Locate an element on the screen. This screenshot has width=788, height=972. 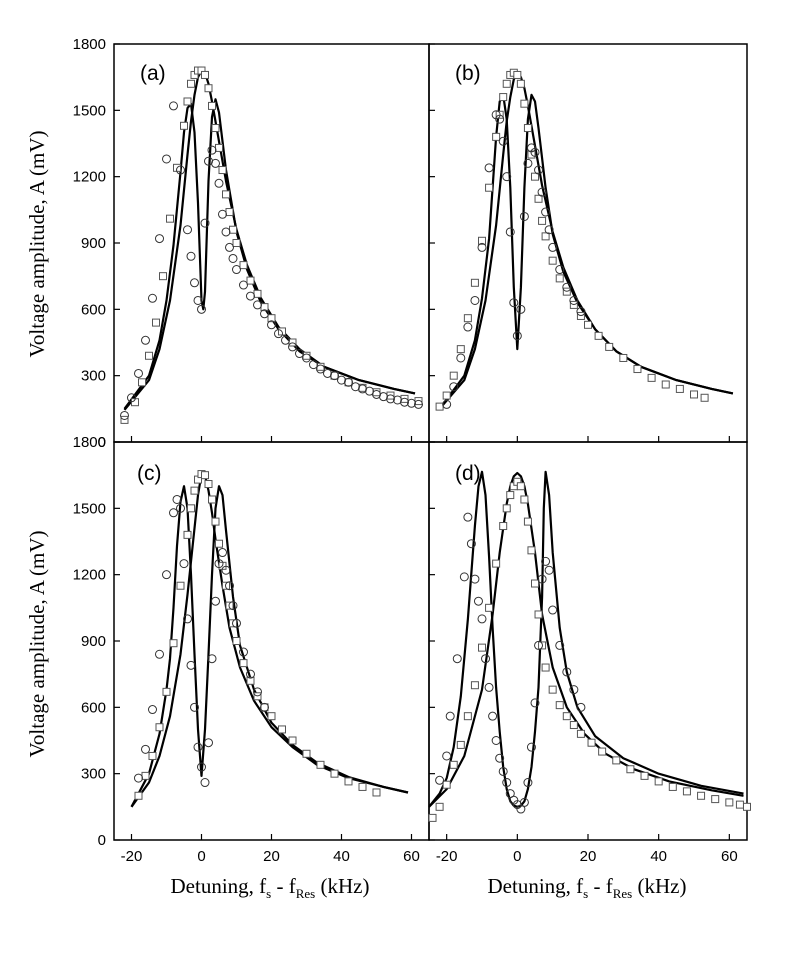
x-title-sub1: s is located at coordinates (268, 893).